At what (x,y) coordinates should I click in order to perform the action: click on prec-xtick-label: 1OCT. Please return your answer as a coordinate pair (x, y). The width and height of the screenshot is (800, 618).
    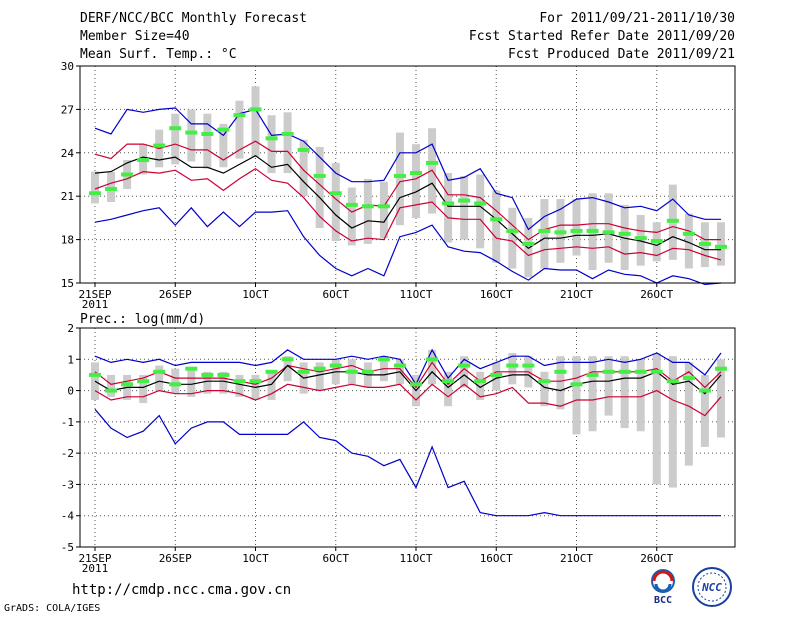
    Looking at the image, I should click on (255, 558).